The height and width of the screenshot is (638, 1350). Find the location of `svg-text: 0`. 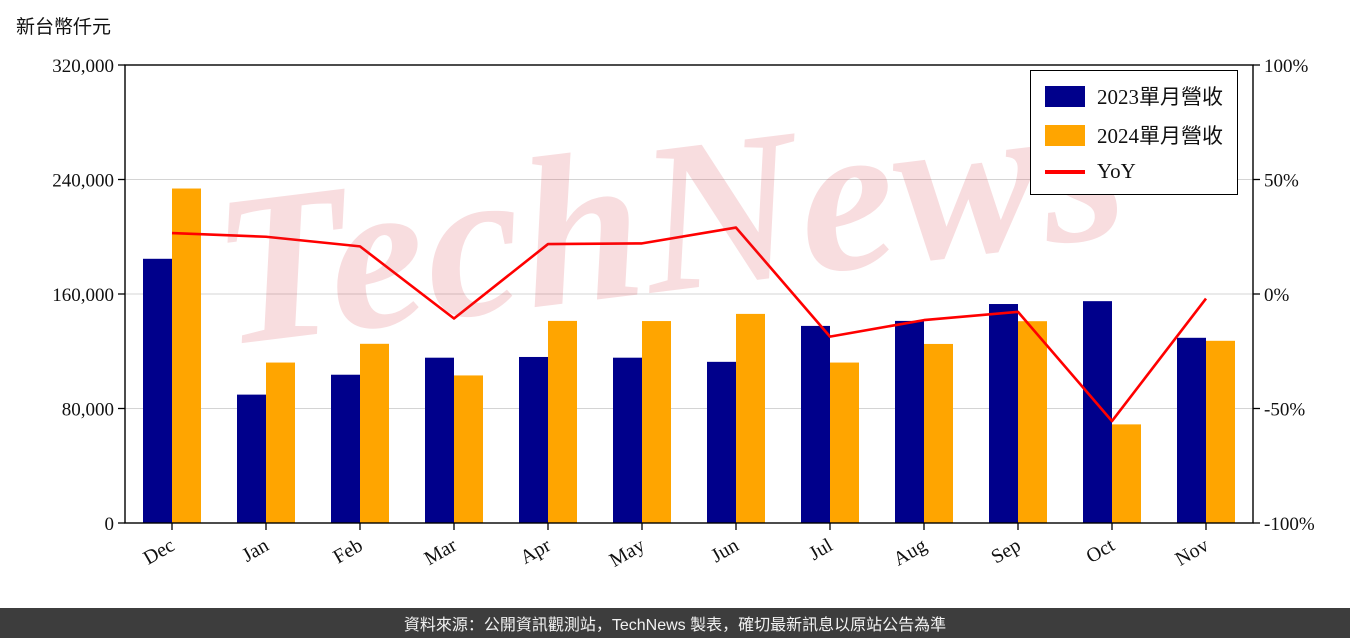

svg-text: 0 is located at coordinates (110, 524).